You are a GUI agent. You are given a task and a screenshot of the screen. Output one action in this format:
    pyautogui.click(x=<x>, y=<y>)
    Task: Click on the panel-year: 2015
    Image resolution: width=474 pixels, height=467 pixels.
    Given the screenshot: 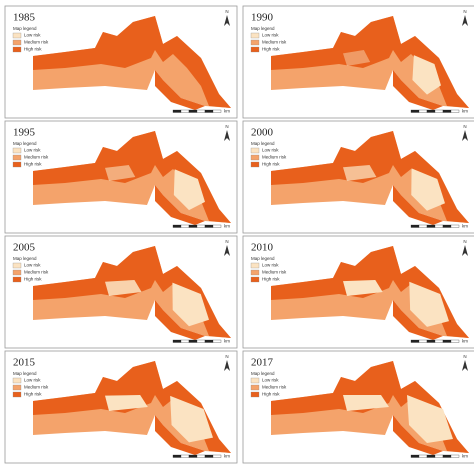 What is the action you would take?
    pyautogui.click(x=24, y=363)
    